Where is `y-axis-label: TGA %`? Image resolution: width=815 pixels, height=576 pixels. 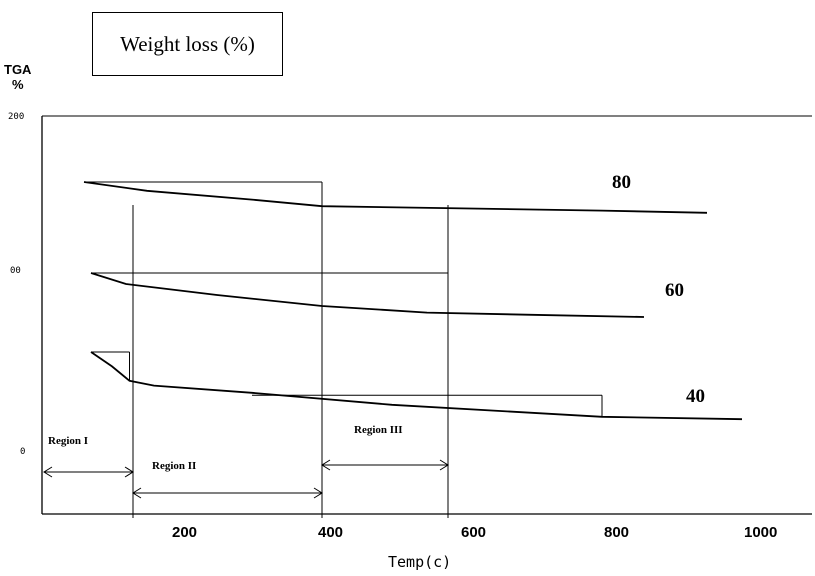
y-axis-label: TGA % is located at coordinates (17, 77).